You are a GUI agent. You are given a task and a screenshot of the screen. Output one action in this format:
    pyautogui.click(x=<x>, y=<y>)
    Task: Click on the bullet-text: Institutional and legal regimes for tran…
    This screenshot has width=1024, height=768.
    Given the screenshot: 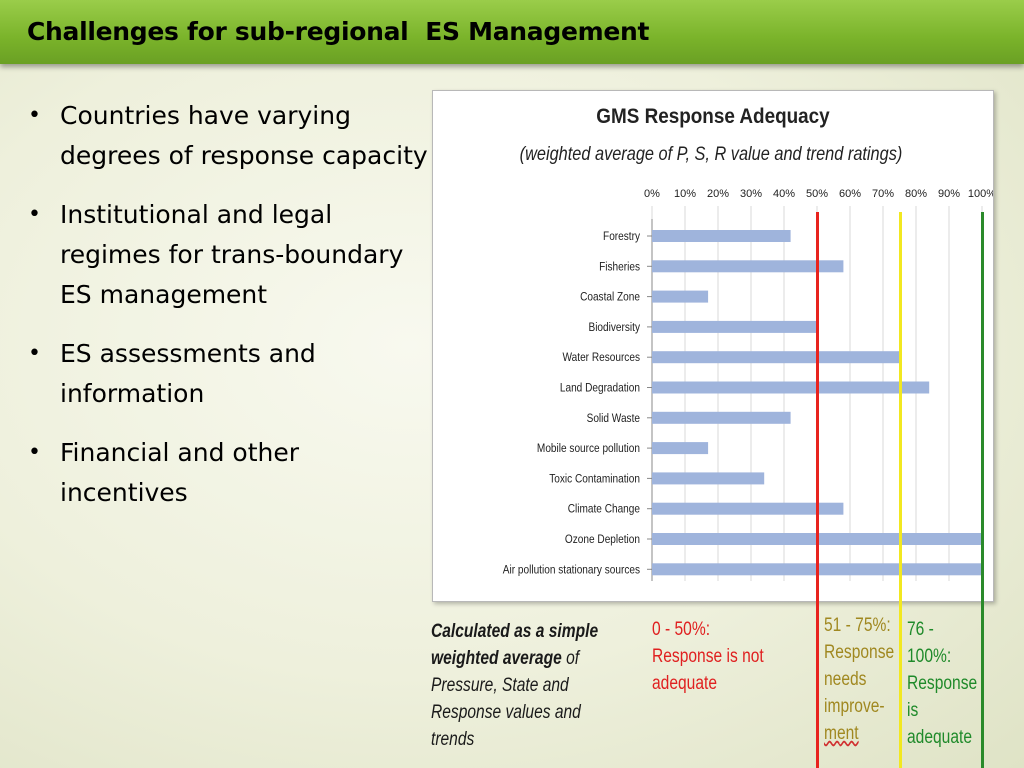 What is the action you would take?
    pyautogui.click(x=232, y=254)
    